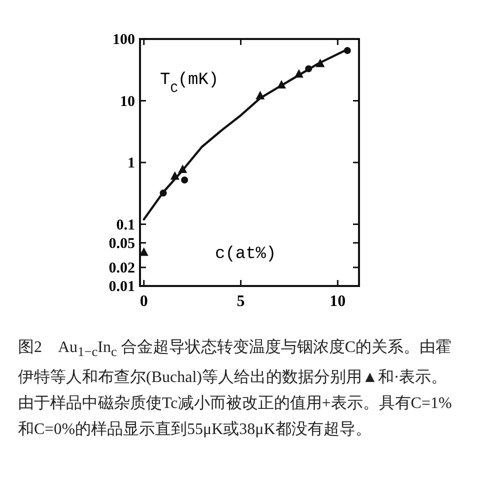 The image size is (477, 500). I want to click on x-tick-label: 5, so click(240, 301).